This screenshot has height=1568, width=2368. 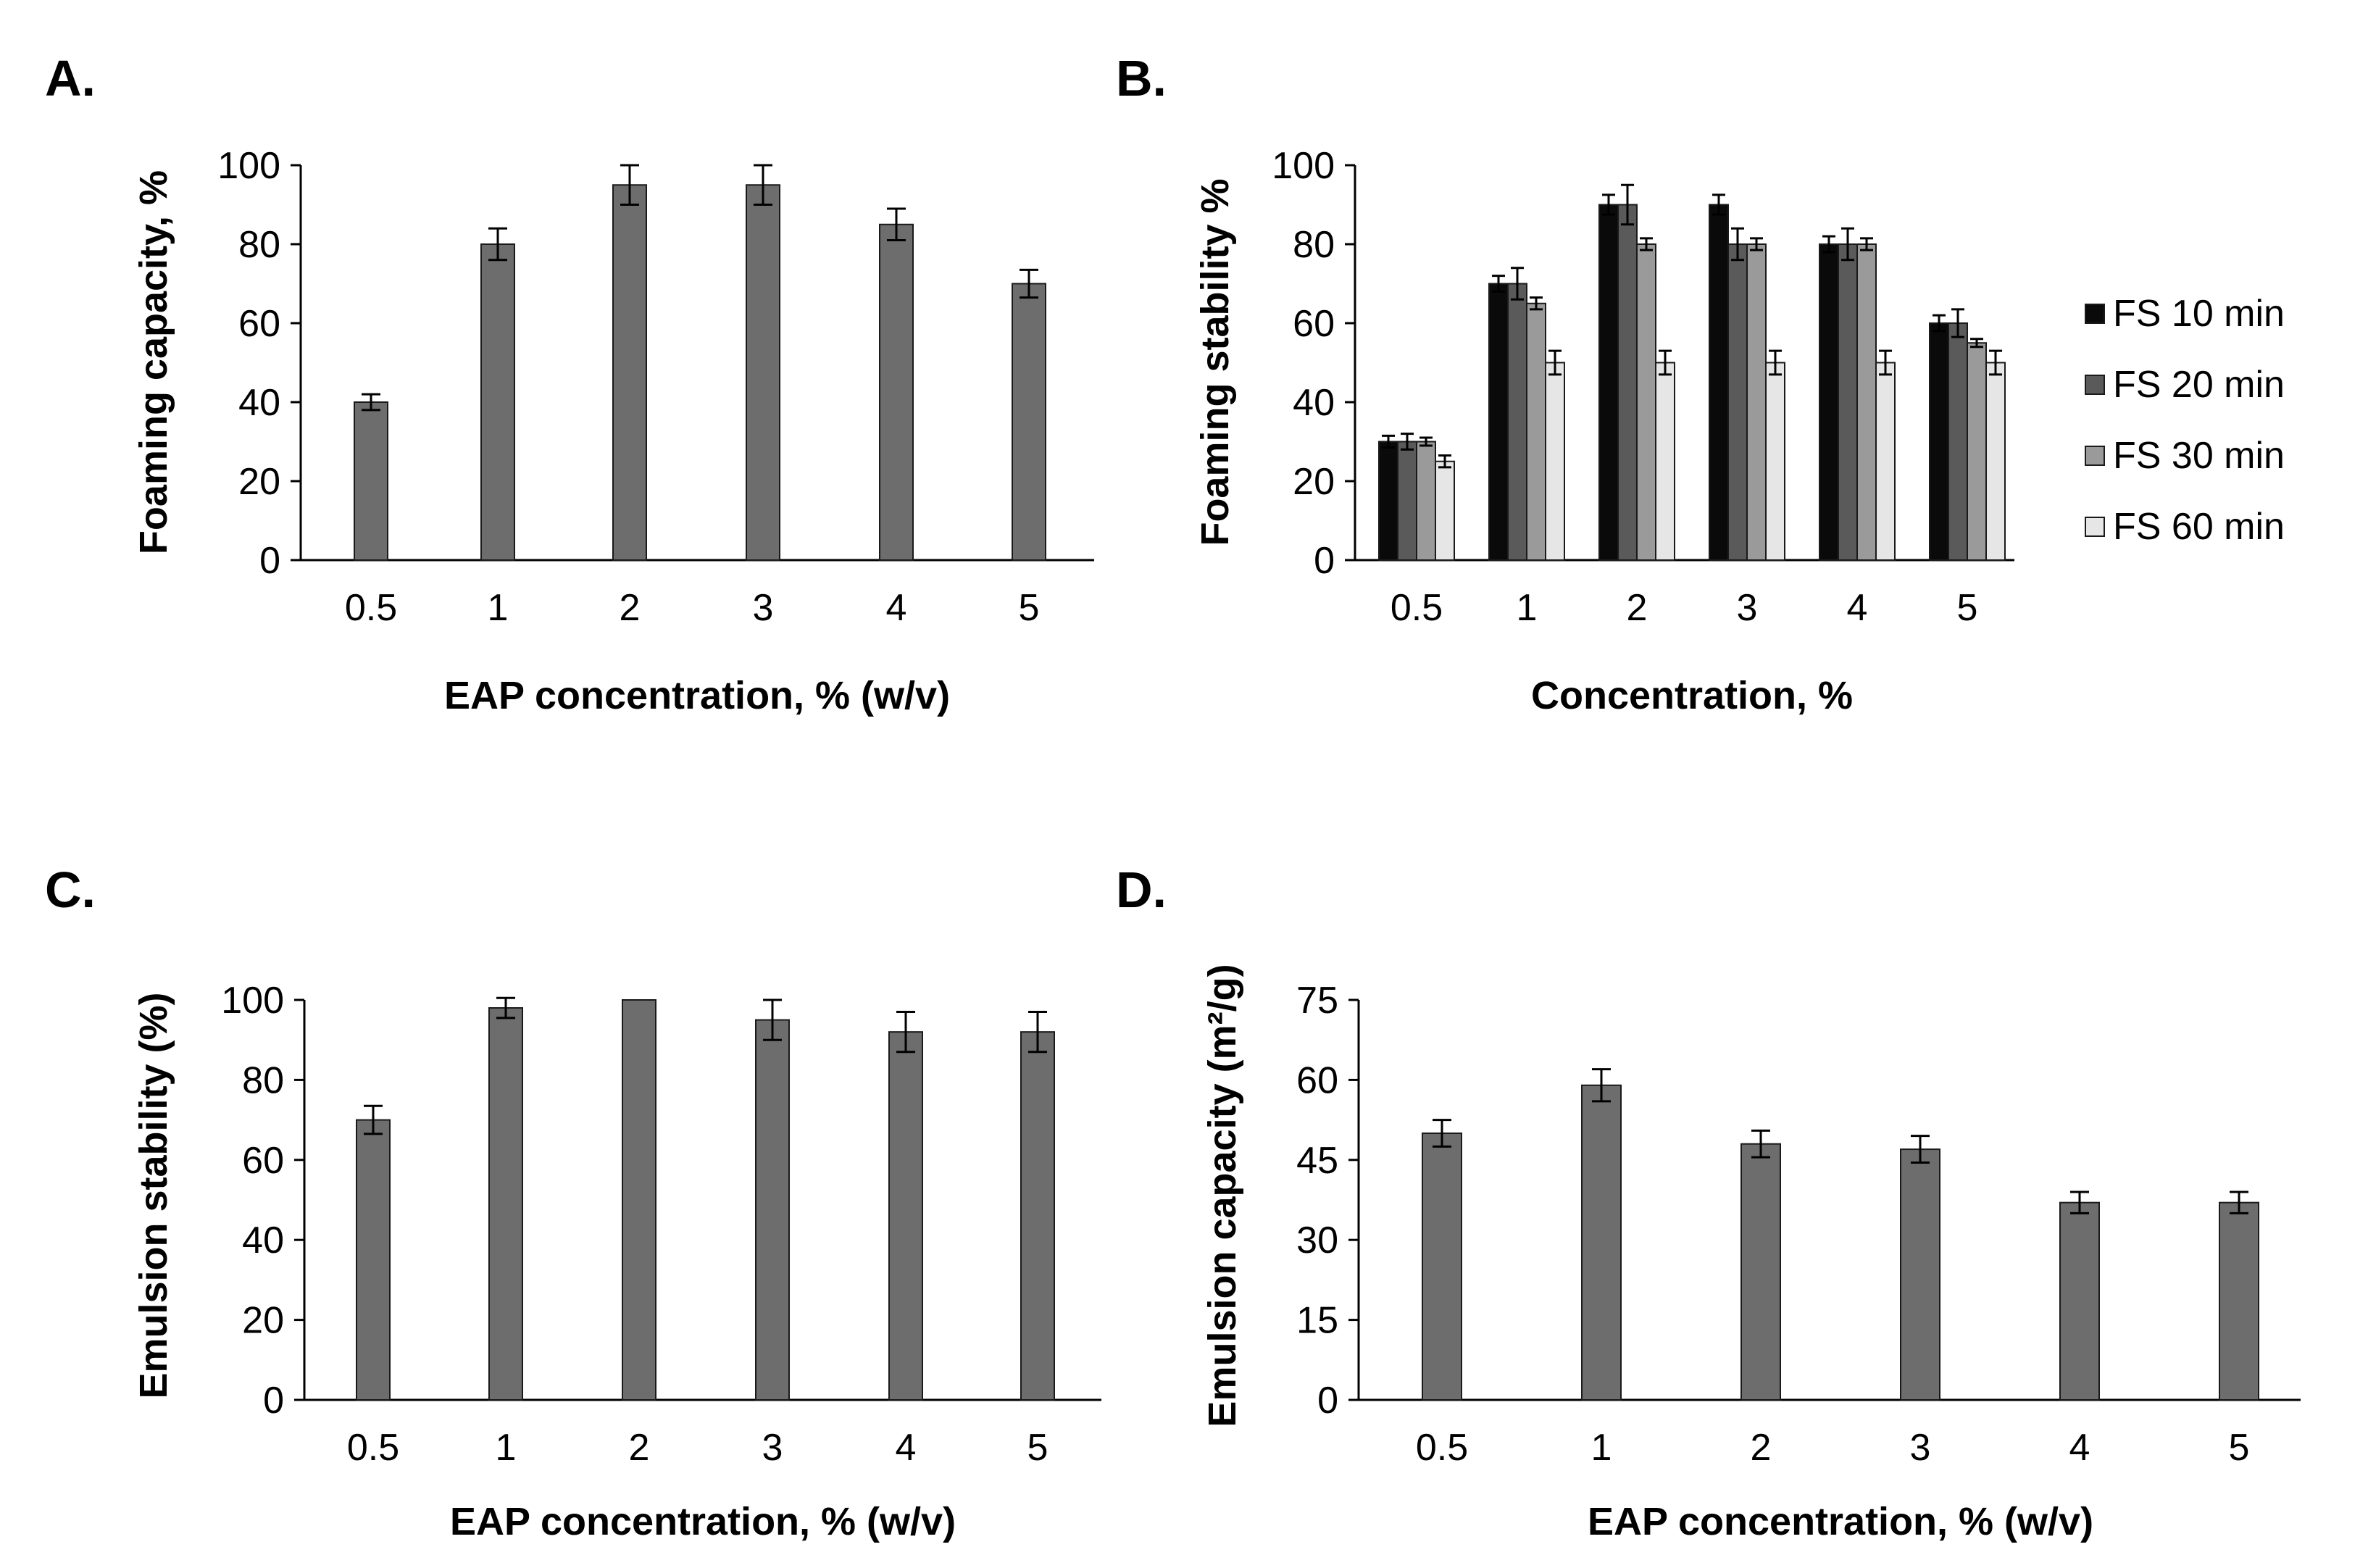 What do you see at coordinates (1317, 1161) in the screenshot?
I see `y-tick-label: 45` at bounding box center [1317, 1161].